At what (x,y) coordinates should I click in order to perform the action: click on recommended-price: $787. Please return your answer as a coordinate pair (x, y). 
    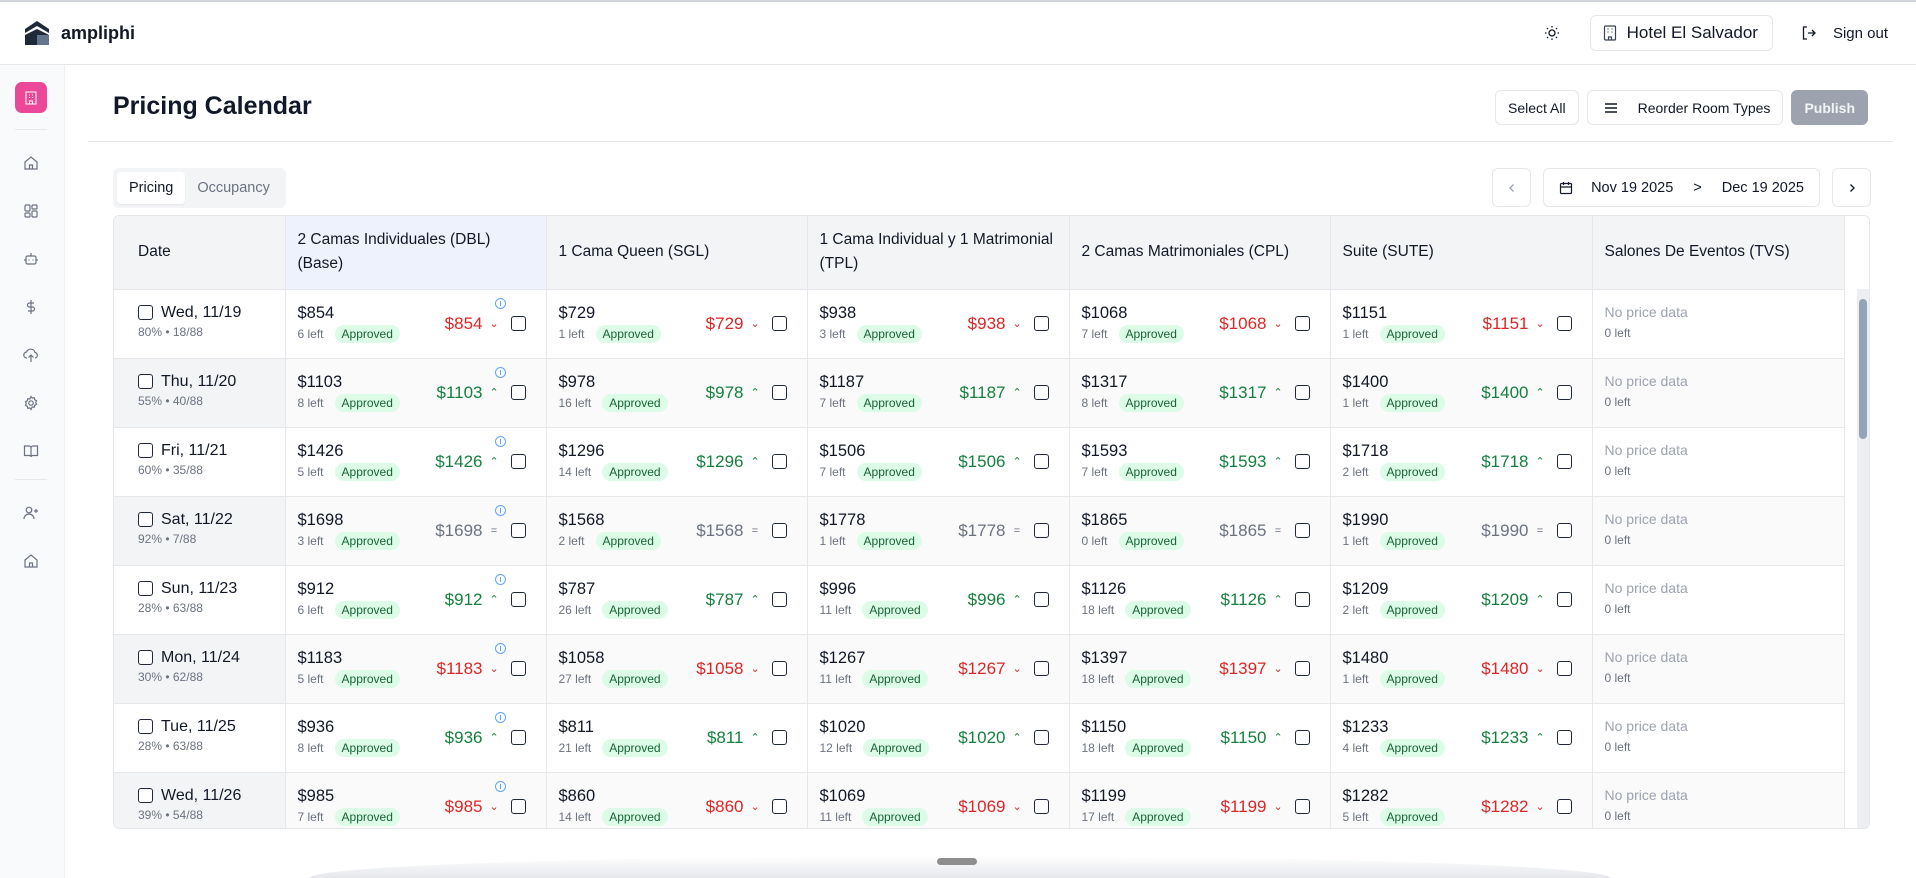
    Looking at the image, I should click on (724, 599).